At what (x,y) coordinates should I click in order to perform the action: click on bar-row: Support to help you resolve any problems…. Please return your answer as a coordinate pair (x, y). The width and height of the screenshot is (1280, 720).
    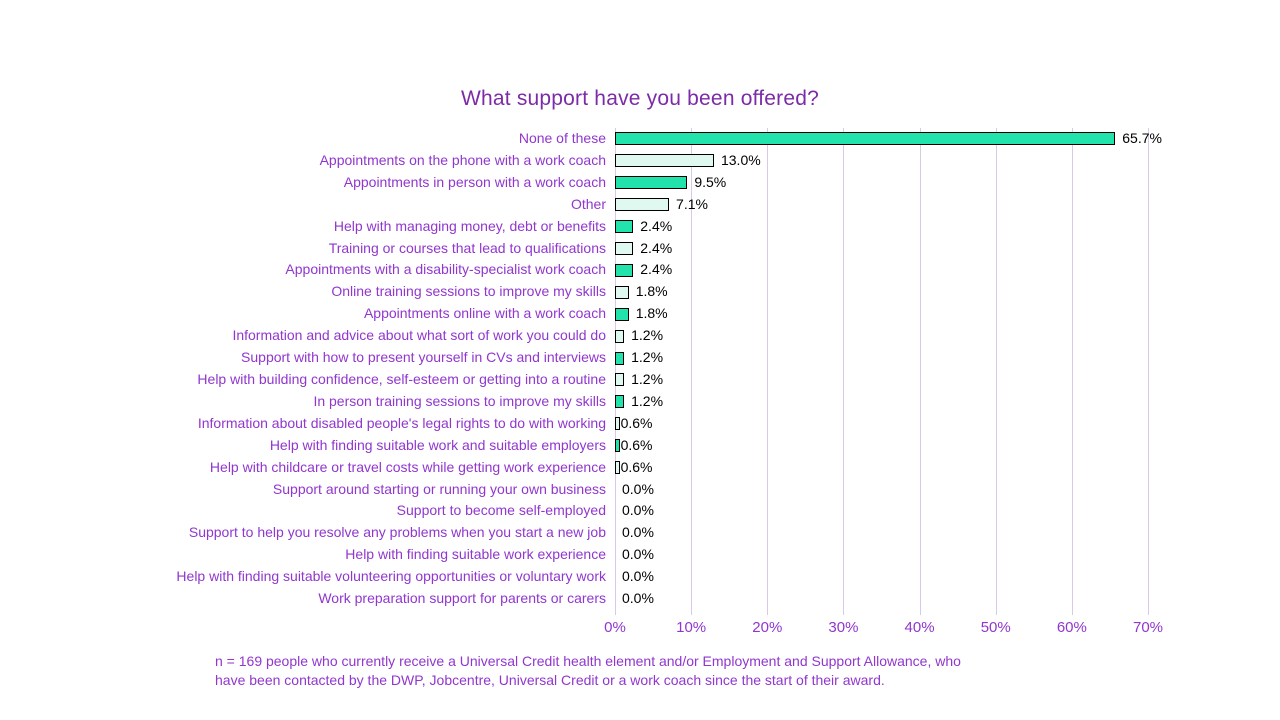
    Looking at the image, I should click on (601, 533).